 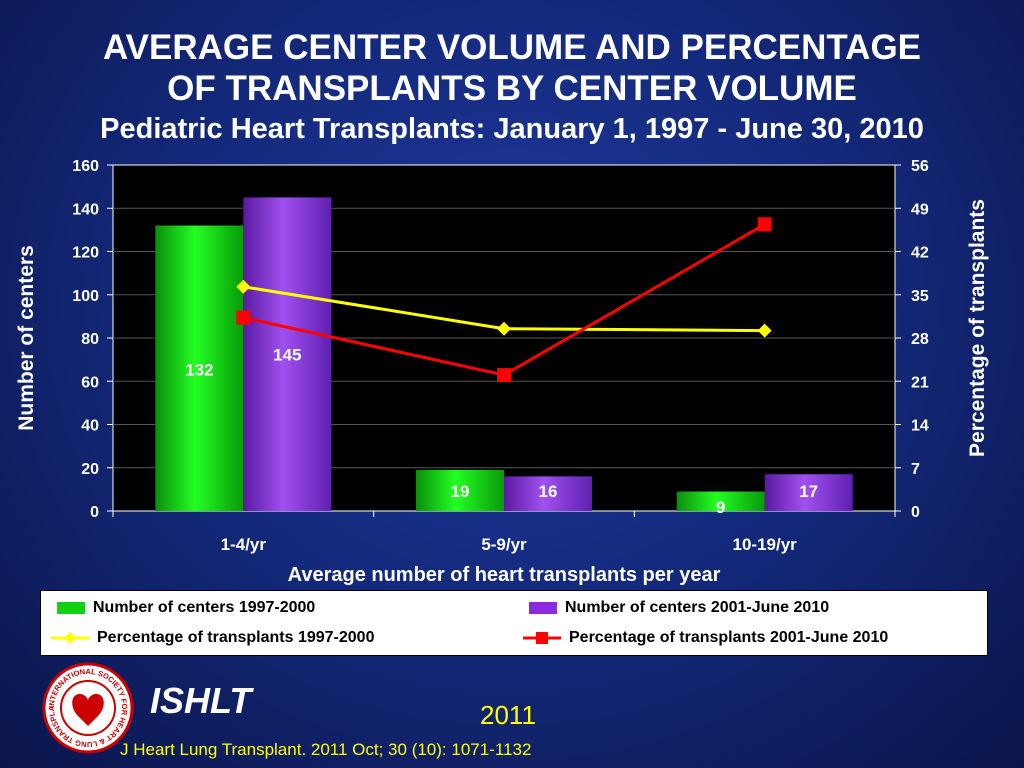 What do you see at coordinates (920, 382) in the screenshot?
I see `y2-tick-label: 21` at bounding box center [920, 382].